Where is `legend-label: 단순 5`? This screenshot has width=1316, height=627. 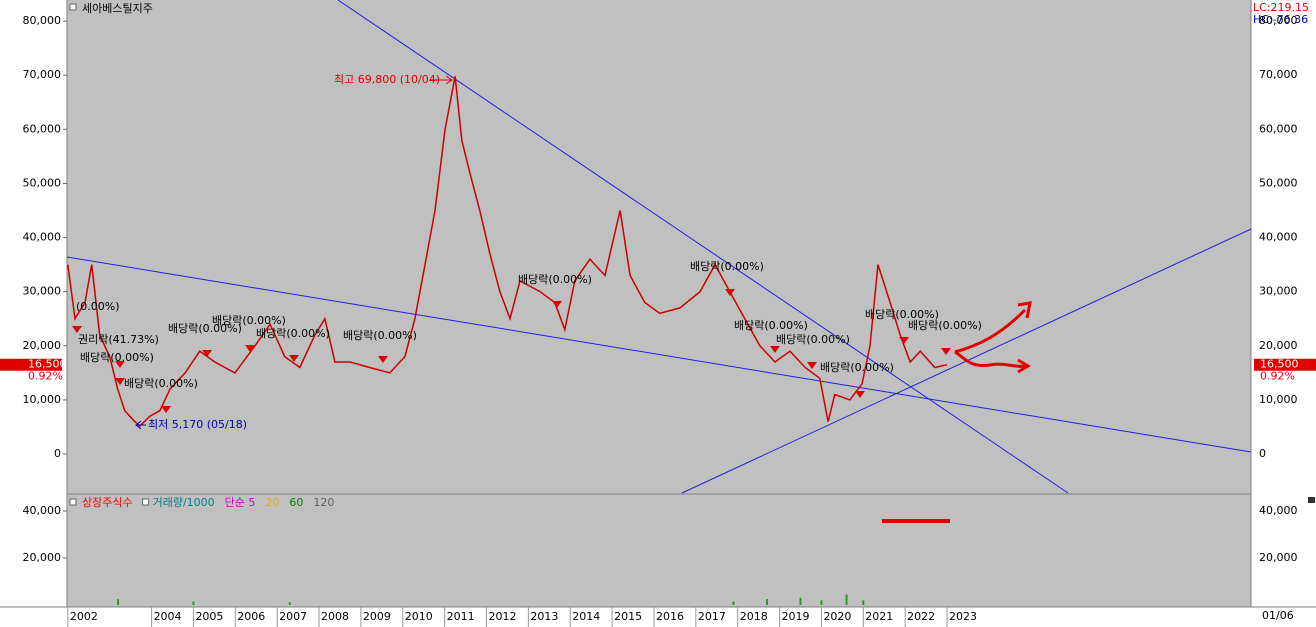 legend-label: 단순 5 is located at coordinates (240, 502).